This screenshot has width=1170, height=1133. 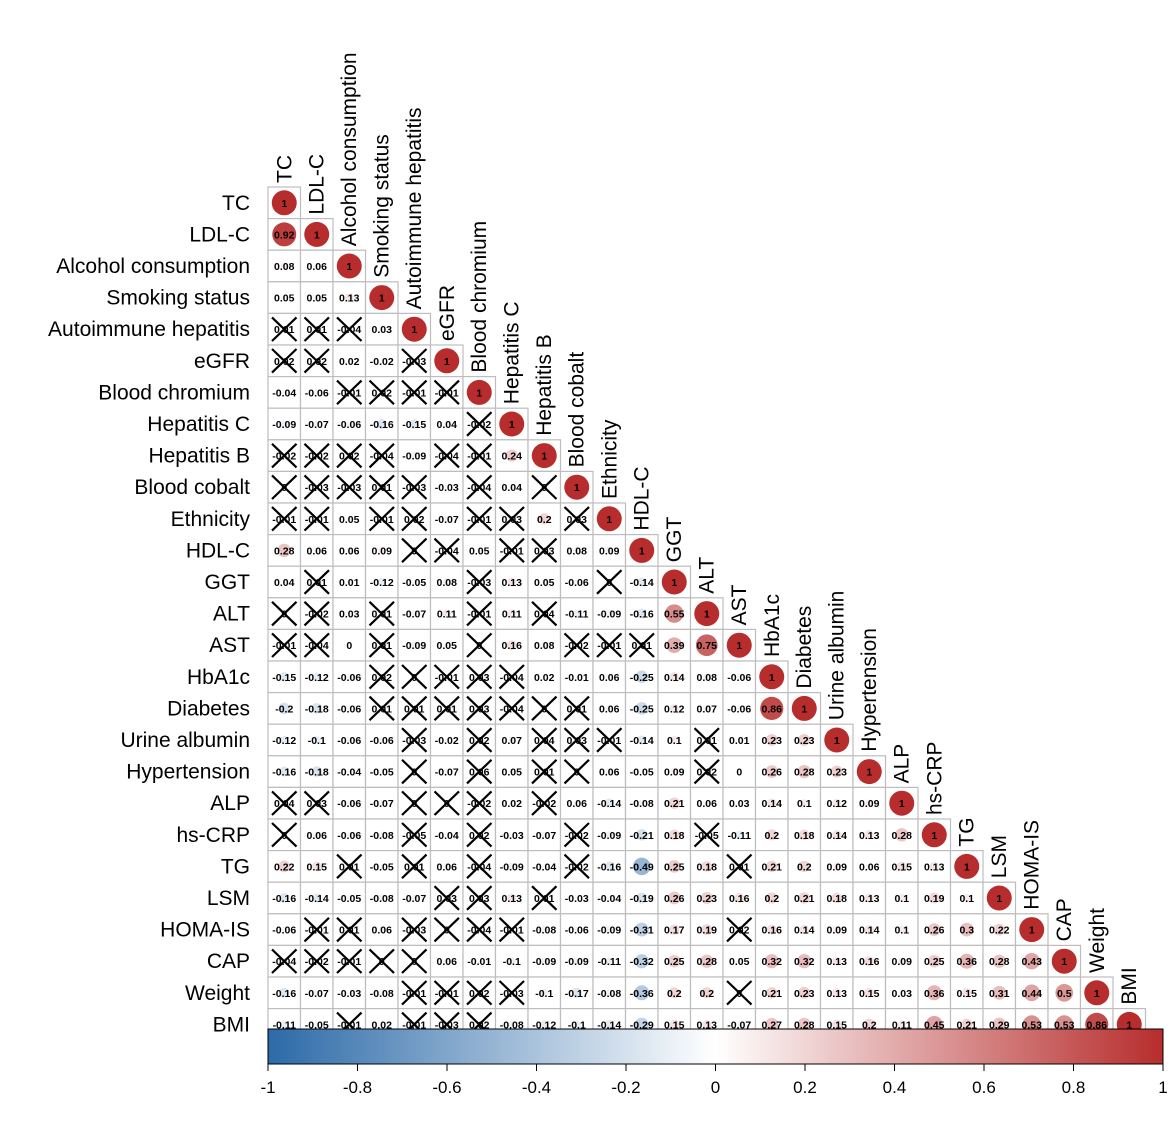 What do you see at coordinates (739, 604) in the screenshot?
I see `column-label: AST` at bounding box center [739, 604].